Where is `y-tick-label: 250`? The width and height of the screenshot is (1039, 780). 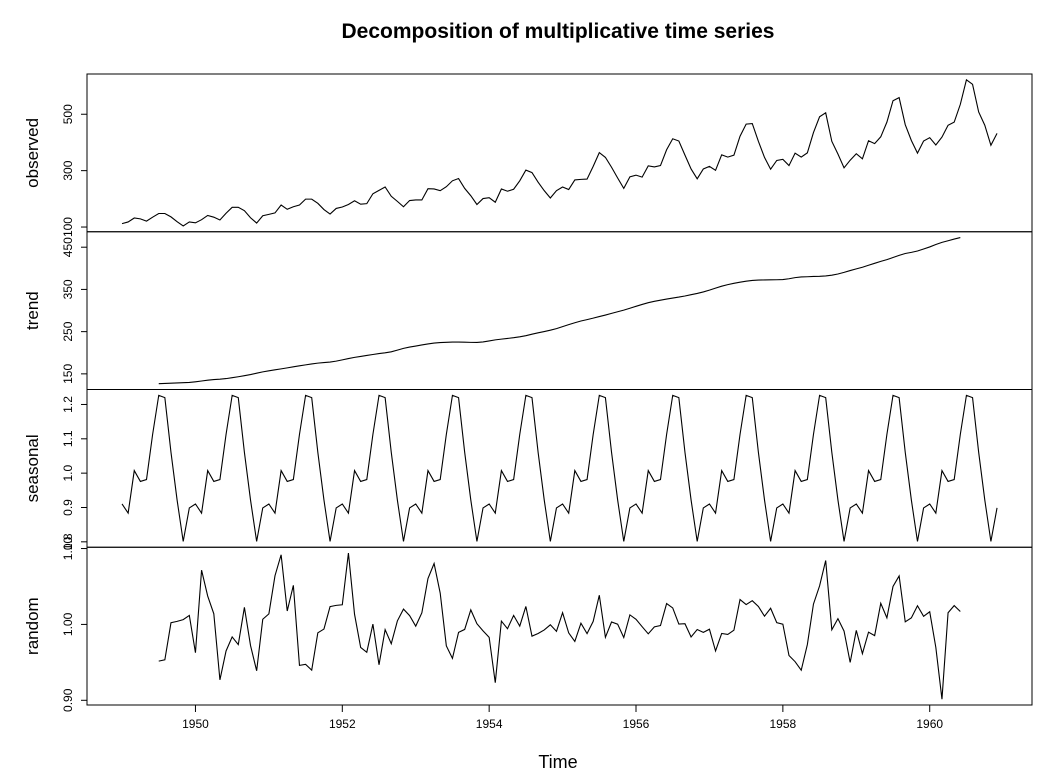 y-tick-label: 250 is located at coordinates (68, 331).